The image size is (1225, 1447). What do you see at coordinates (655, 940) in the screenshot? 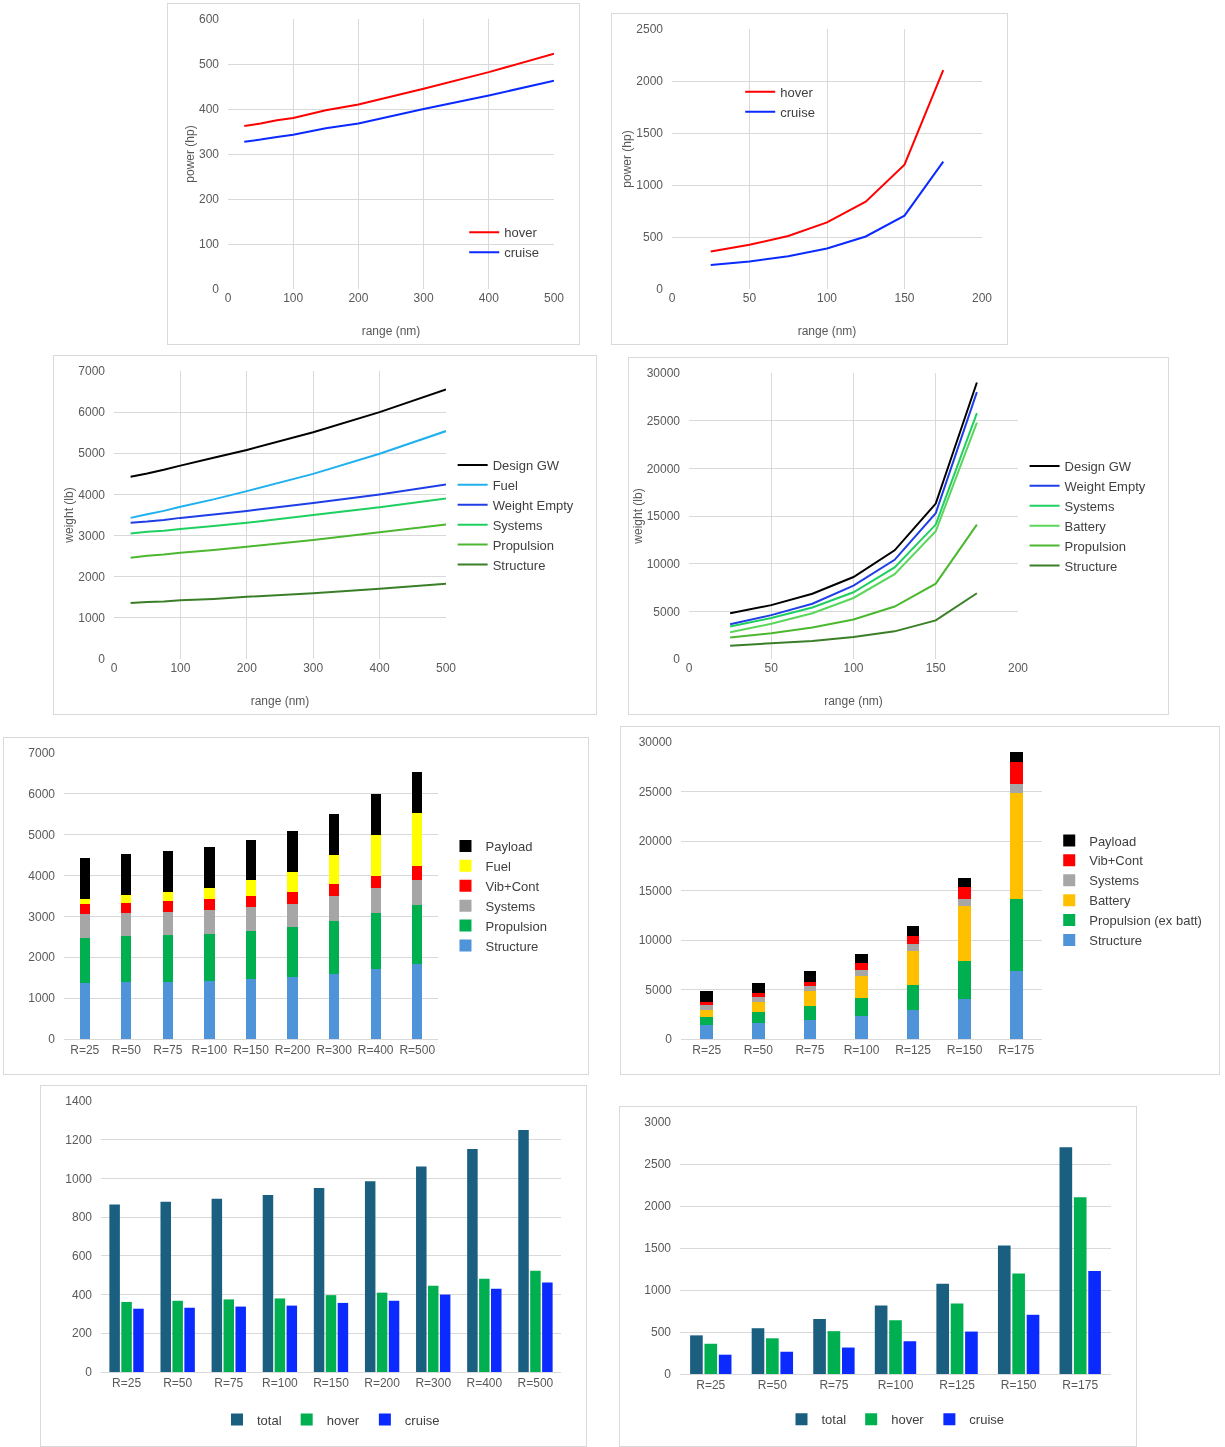
I see `y-tick-label: 10000` at bounding box center [655, 940].